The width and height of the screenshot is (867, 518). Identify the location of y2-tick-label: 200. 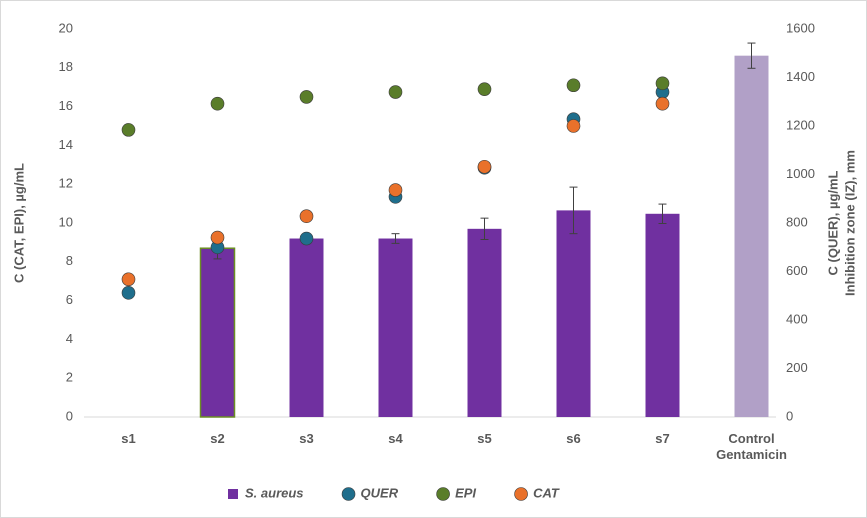
(797, 367).